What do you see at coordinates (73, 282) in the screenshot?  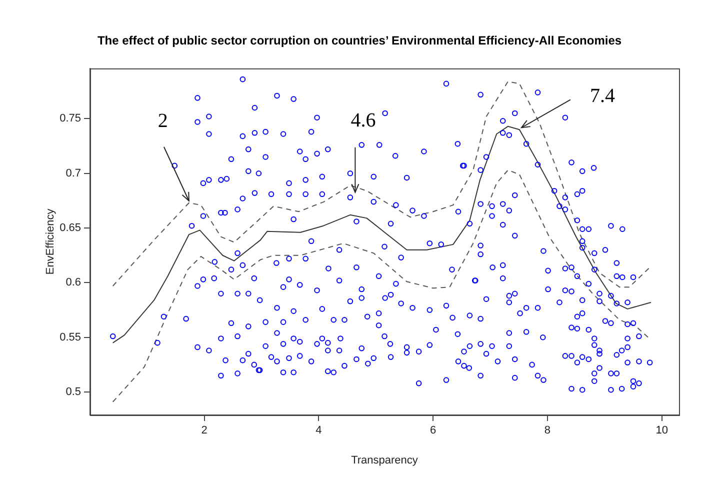 I see `y-tick-label: 0.6` at bounding box center [73, 282].